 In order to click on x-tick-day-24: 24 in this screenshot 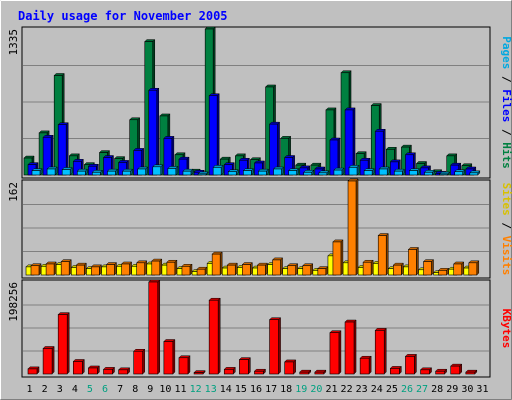, I will do `click(377, 389)`.